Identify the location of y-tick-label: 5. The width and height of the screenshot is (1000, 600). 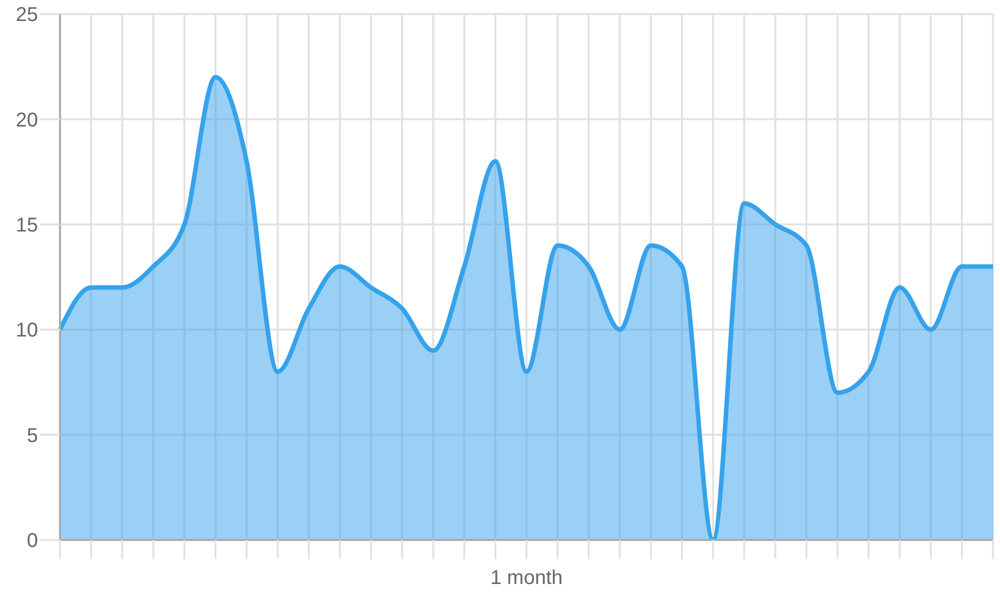
(32, 435).